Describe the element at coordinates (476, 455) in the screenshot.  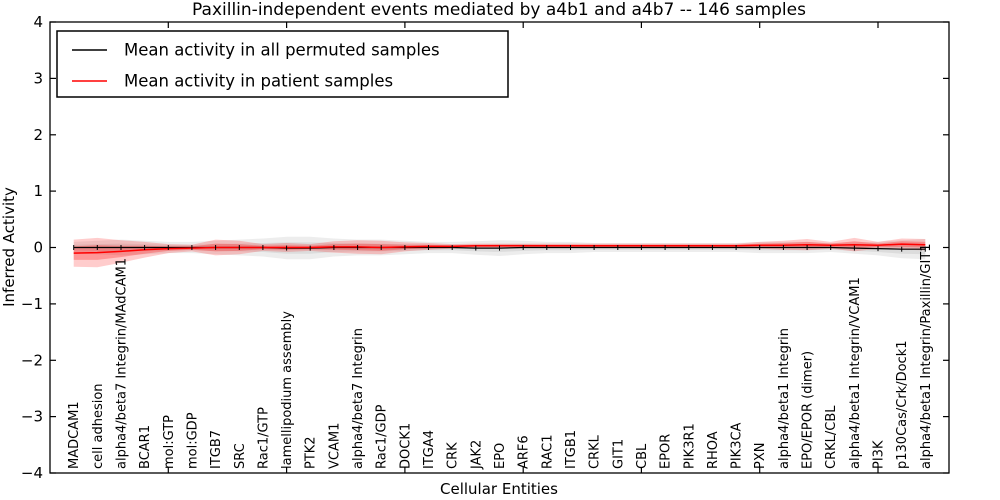
I see `x-tick-label: JAK2` at that location.